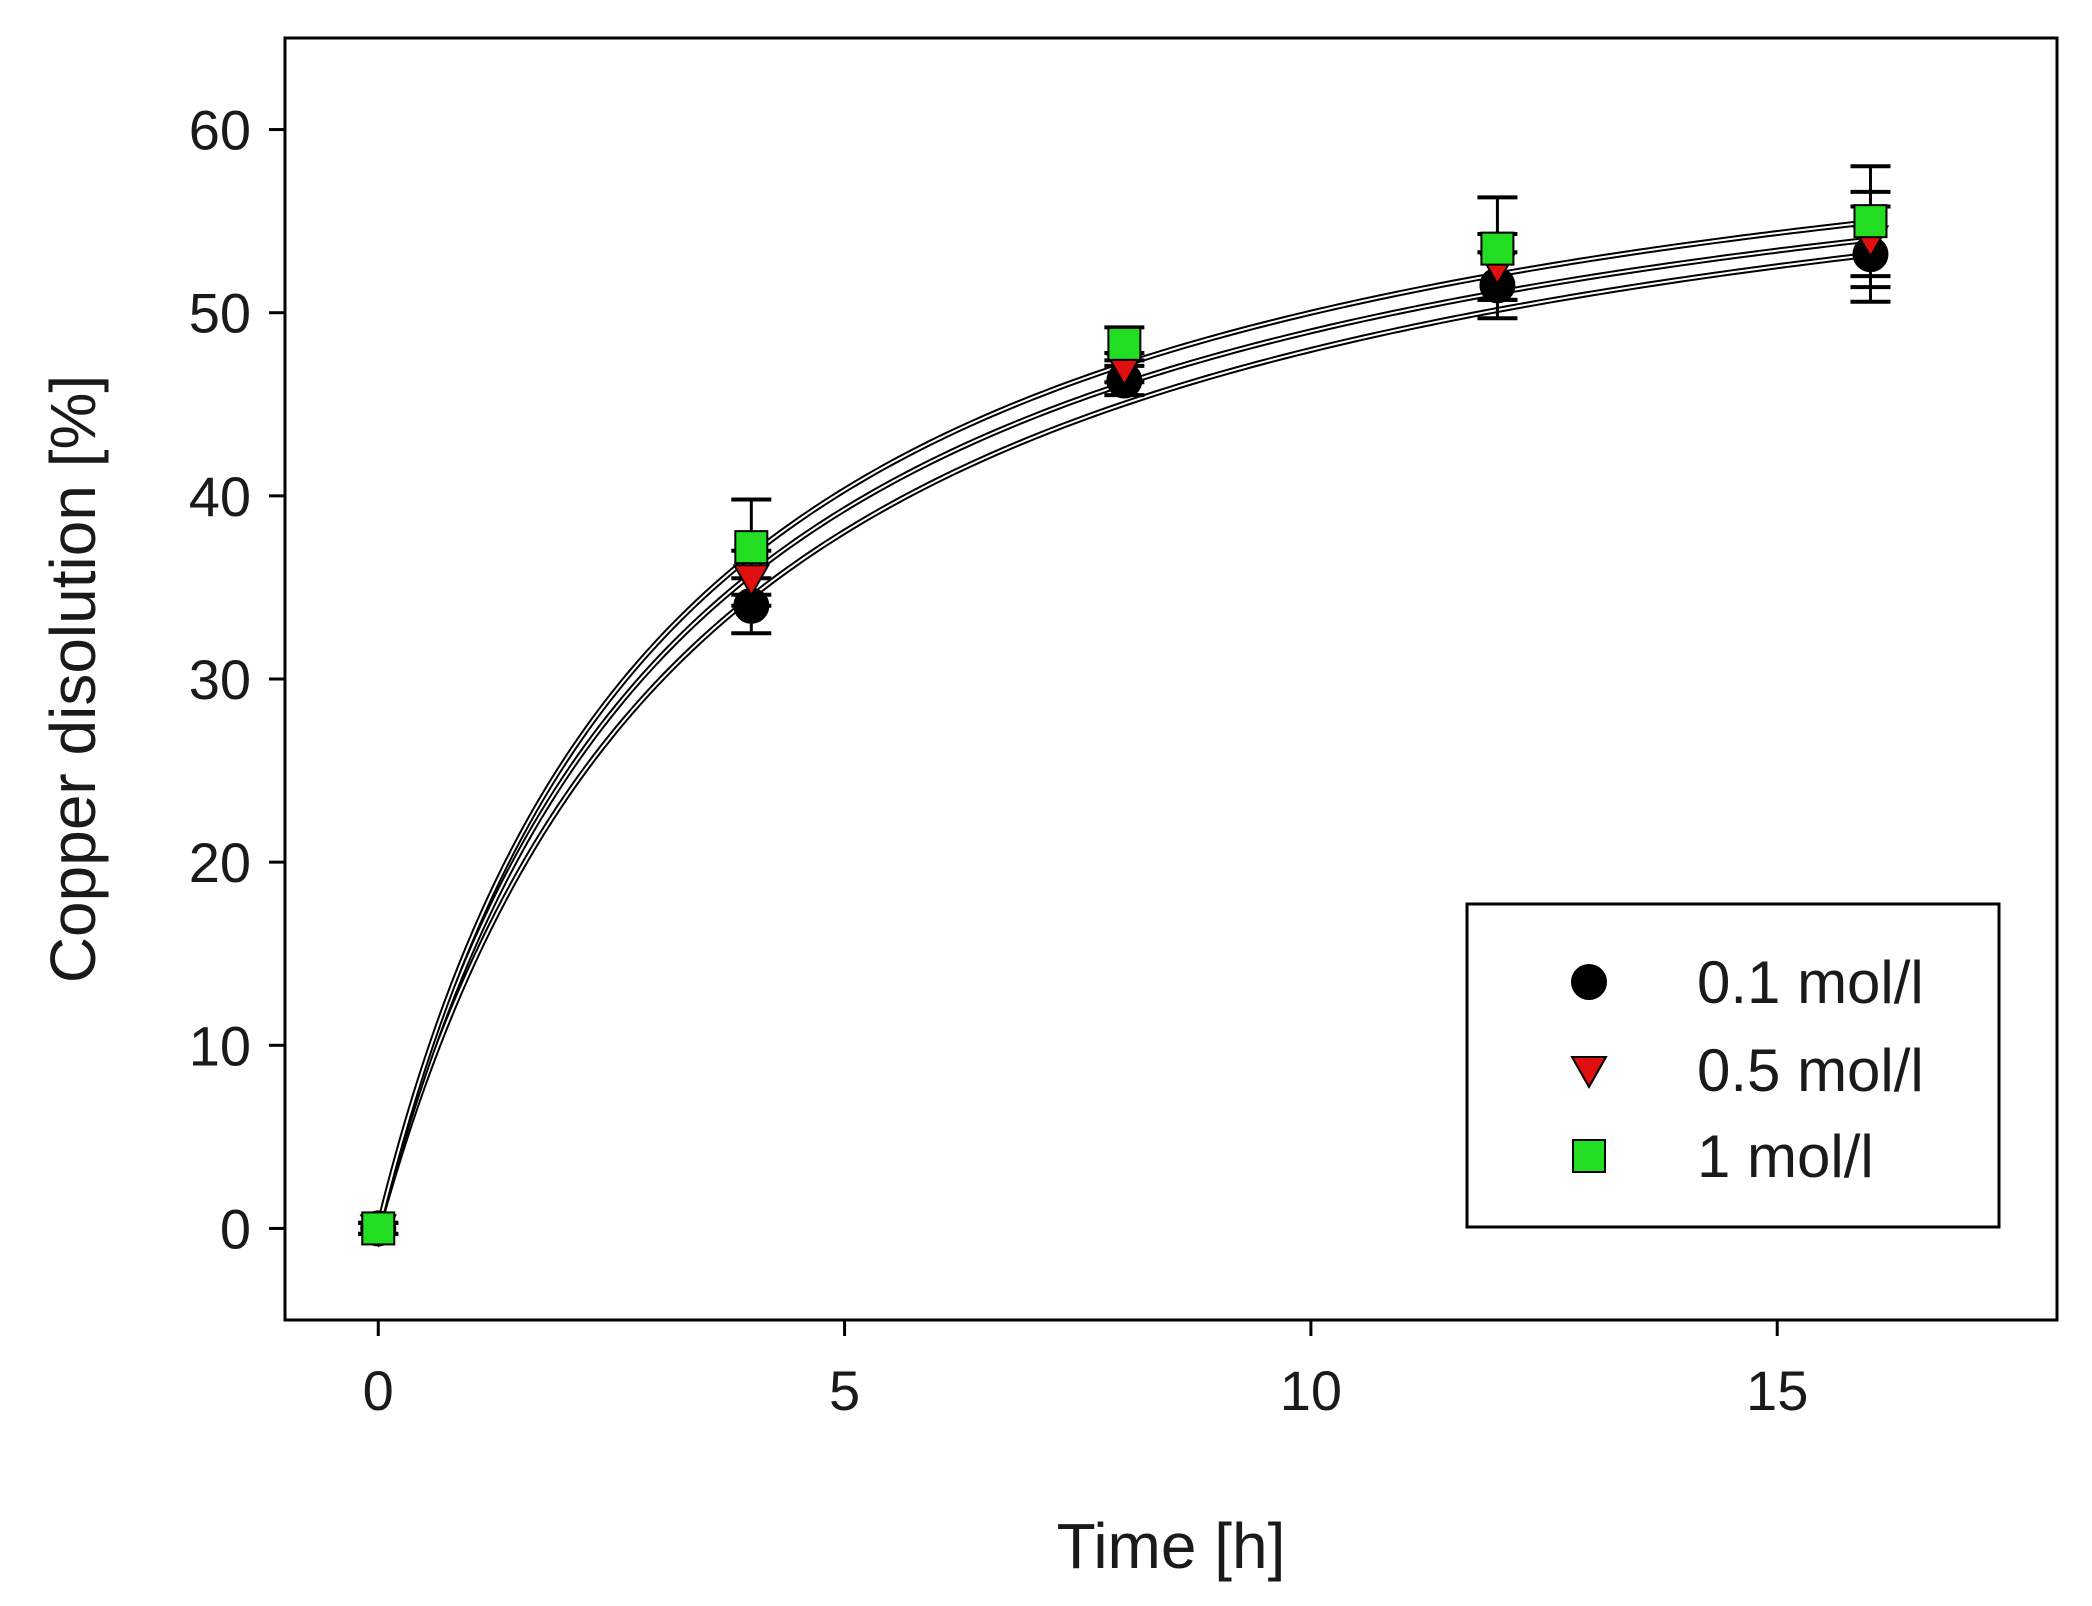 This screenshot has height=1606, width=2092. I want to click on legend-label-series-1: 0.5 mol/l, so click(1810, 1070).